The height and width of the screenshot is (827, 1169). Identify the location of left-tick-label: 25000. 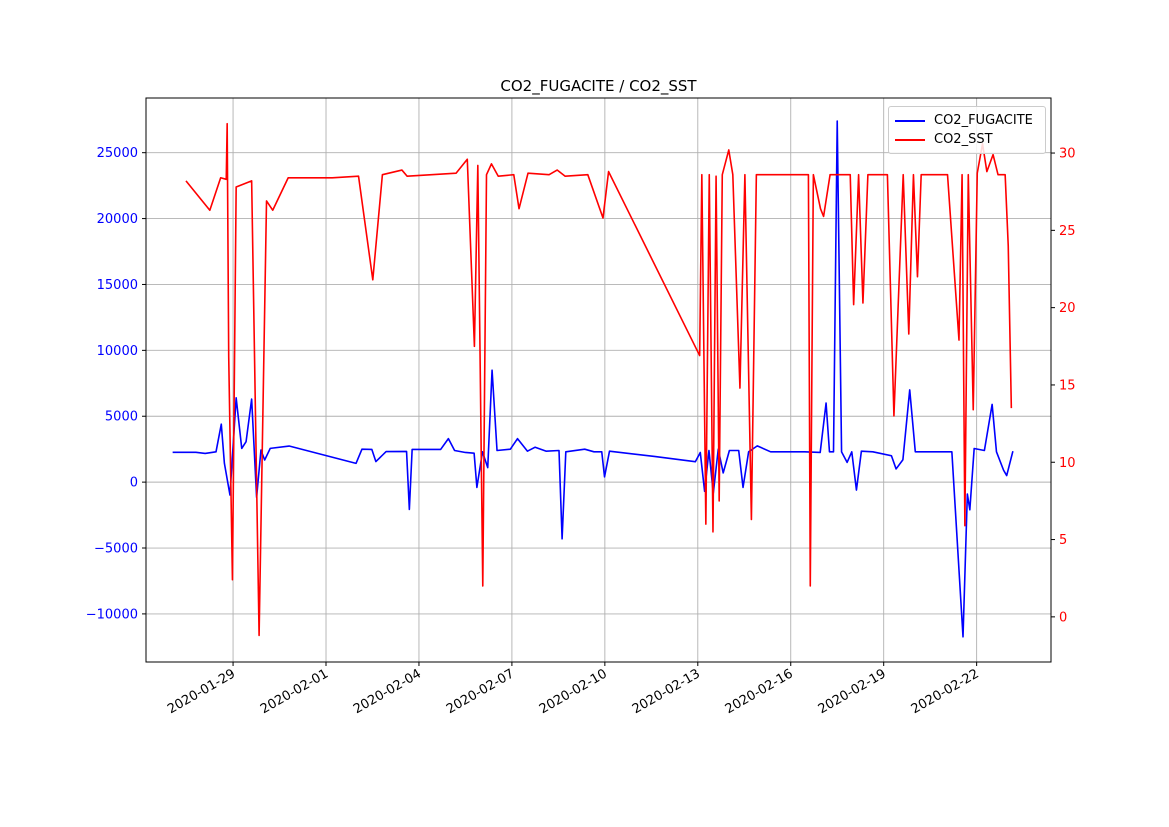
(117, 153).